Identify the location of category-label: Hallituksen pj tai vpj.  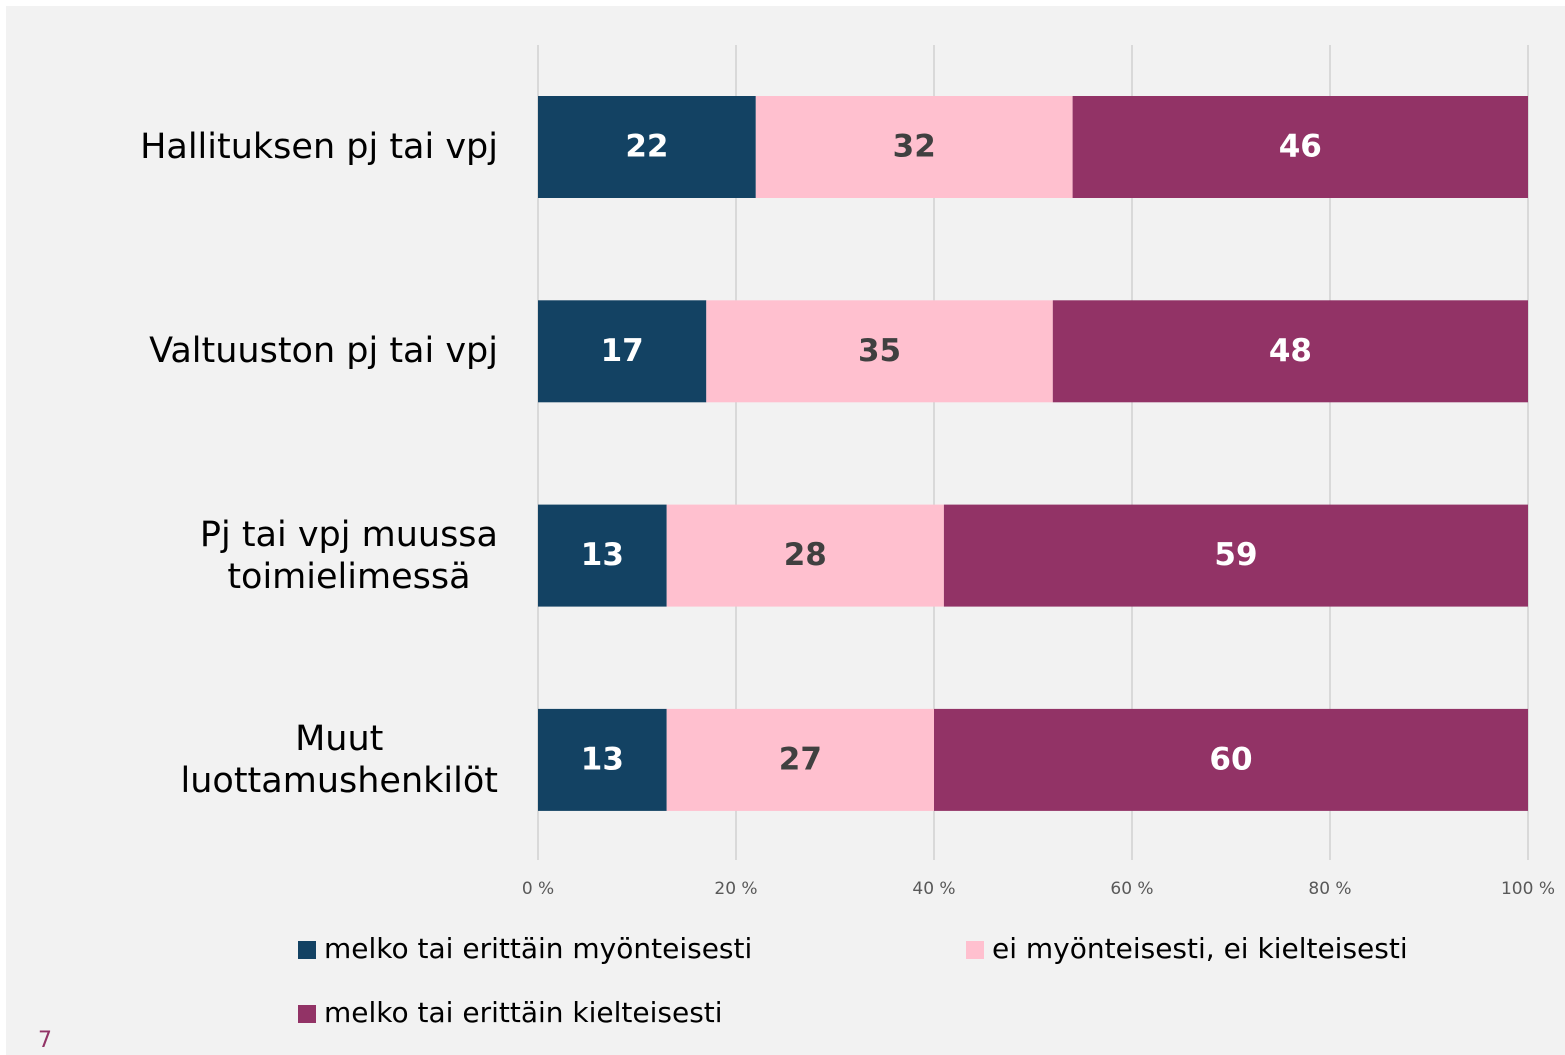
(319, 147).